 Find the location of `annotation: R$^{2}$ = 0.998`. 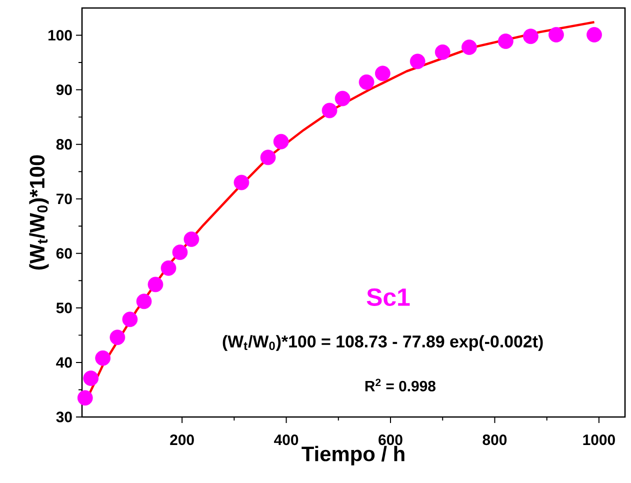

annotation: R$^{2}$ = 0.998 is located at coordinates (400, 385).